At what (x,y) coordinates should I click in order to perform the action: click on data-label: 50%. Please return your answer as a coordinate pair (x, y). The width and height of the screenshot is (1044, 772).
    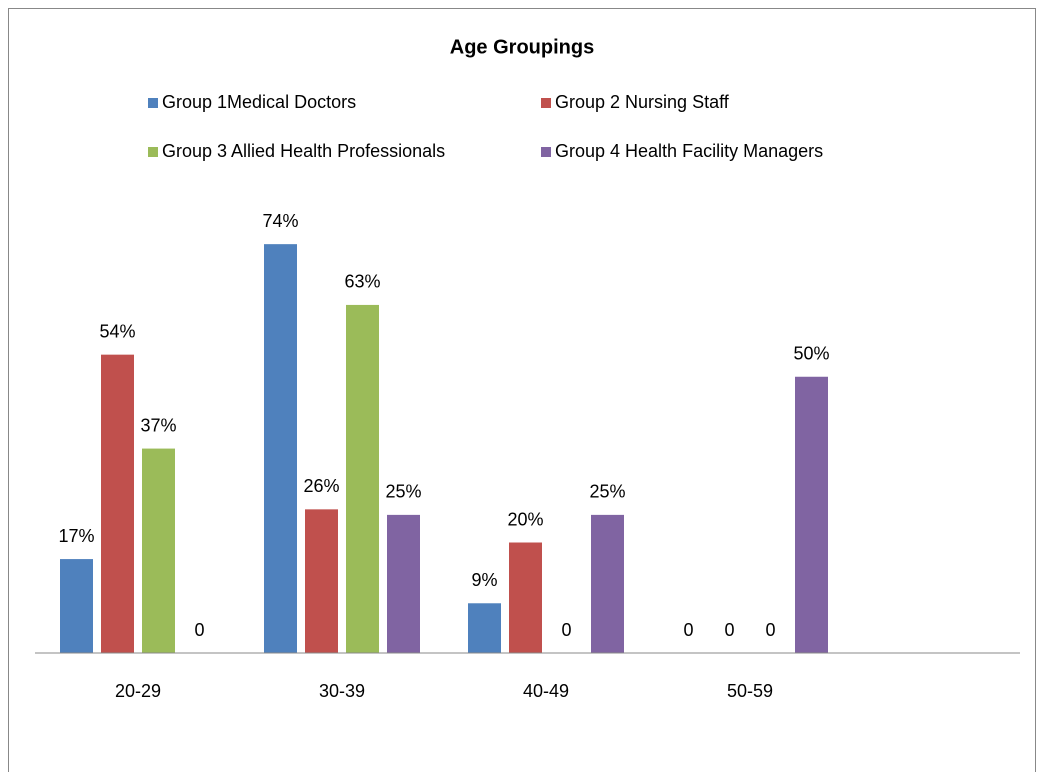
    Looking at the image, I should click on (811, 354).